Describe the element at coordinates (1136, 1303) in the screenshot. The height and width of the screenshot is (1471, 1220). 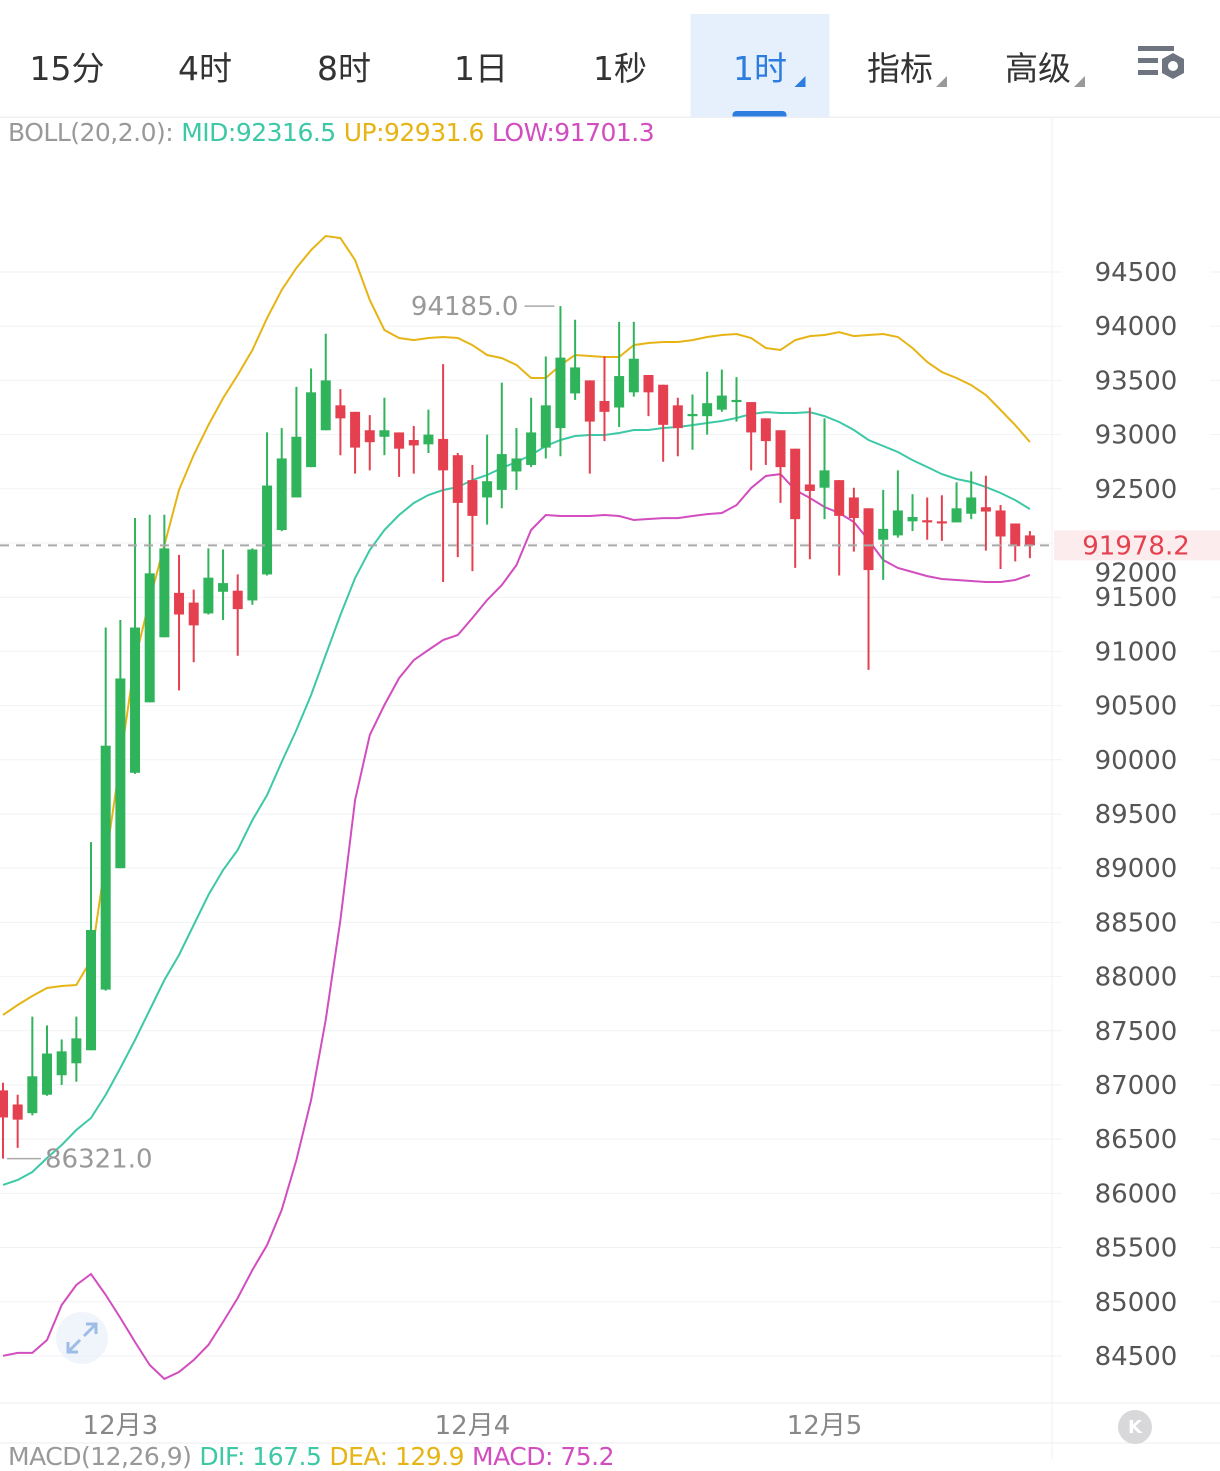
I see `y-axis-label: 85000` at that location.